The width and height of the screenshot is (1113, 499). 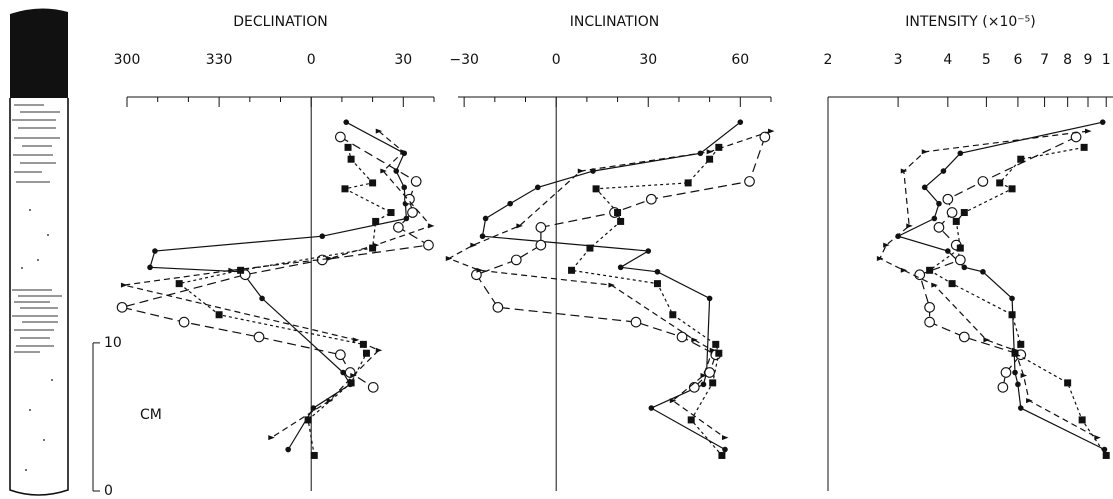 I want to click on x-tick-label: 330, so click(x=219, y=60).